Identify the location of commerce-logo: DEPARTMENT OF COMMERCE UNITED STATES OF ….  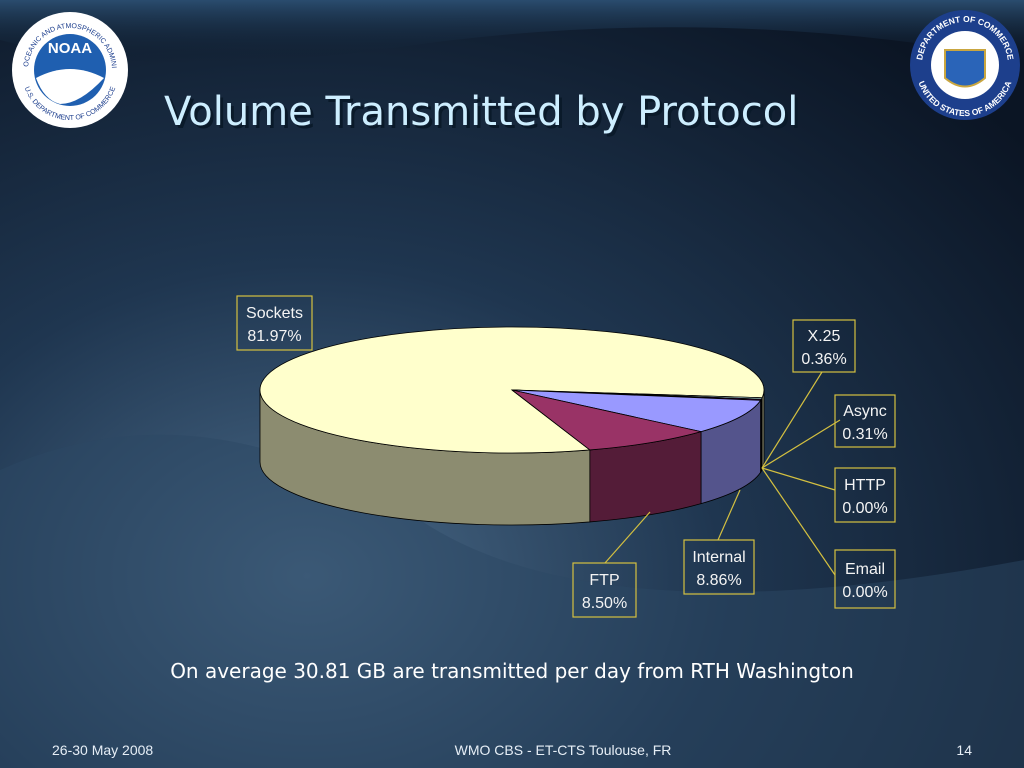
(965, 65).